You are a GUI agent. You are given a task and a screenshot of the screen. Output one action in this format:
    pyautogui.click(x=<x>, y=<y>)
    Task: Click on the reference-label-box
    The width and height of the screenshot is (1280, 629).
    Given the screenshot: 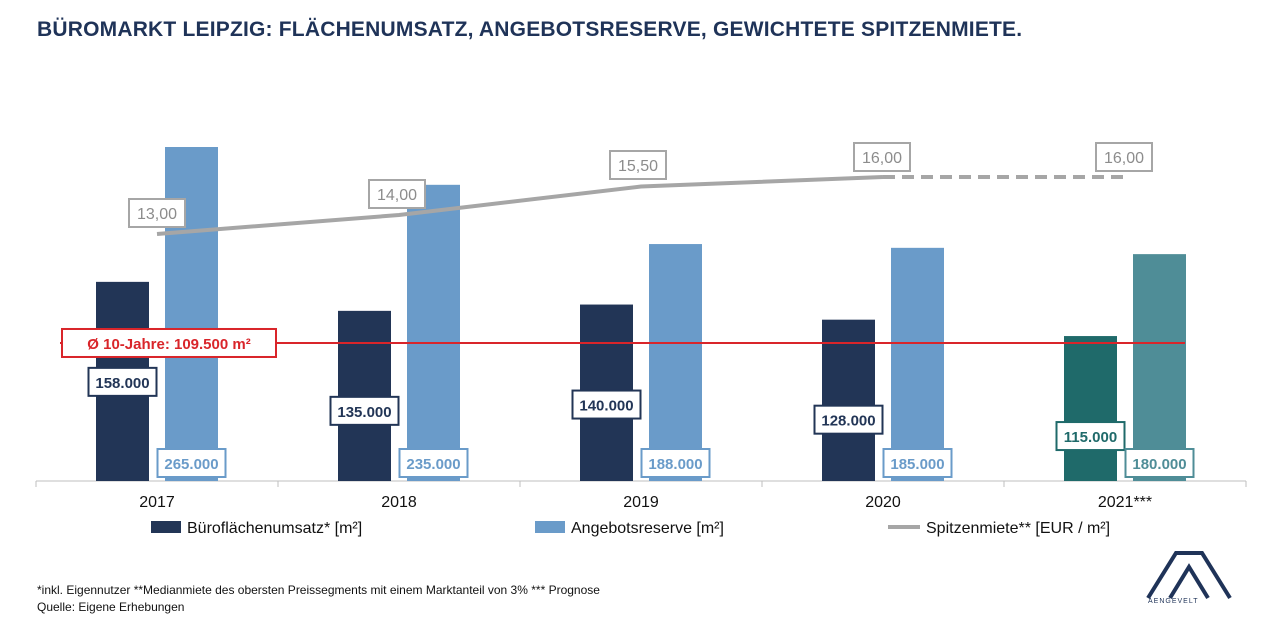 What is the action you would take?
    pyautogui.click(x=169, y=342)
    